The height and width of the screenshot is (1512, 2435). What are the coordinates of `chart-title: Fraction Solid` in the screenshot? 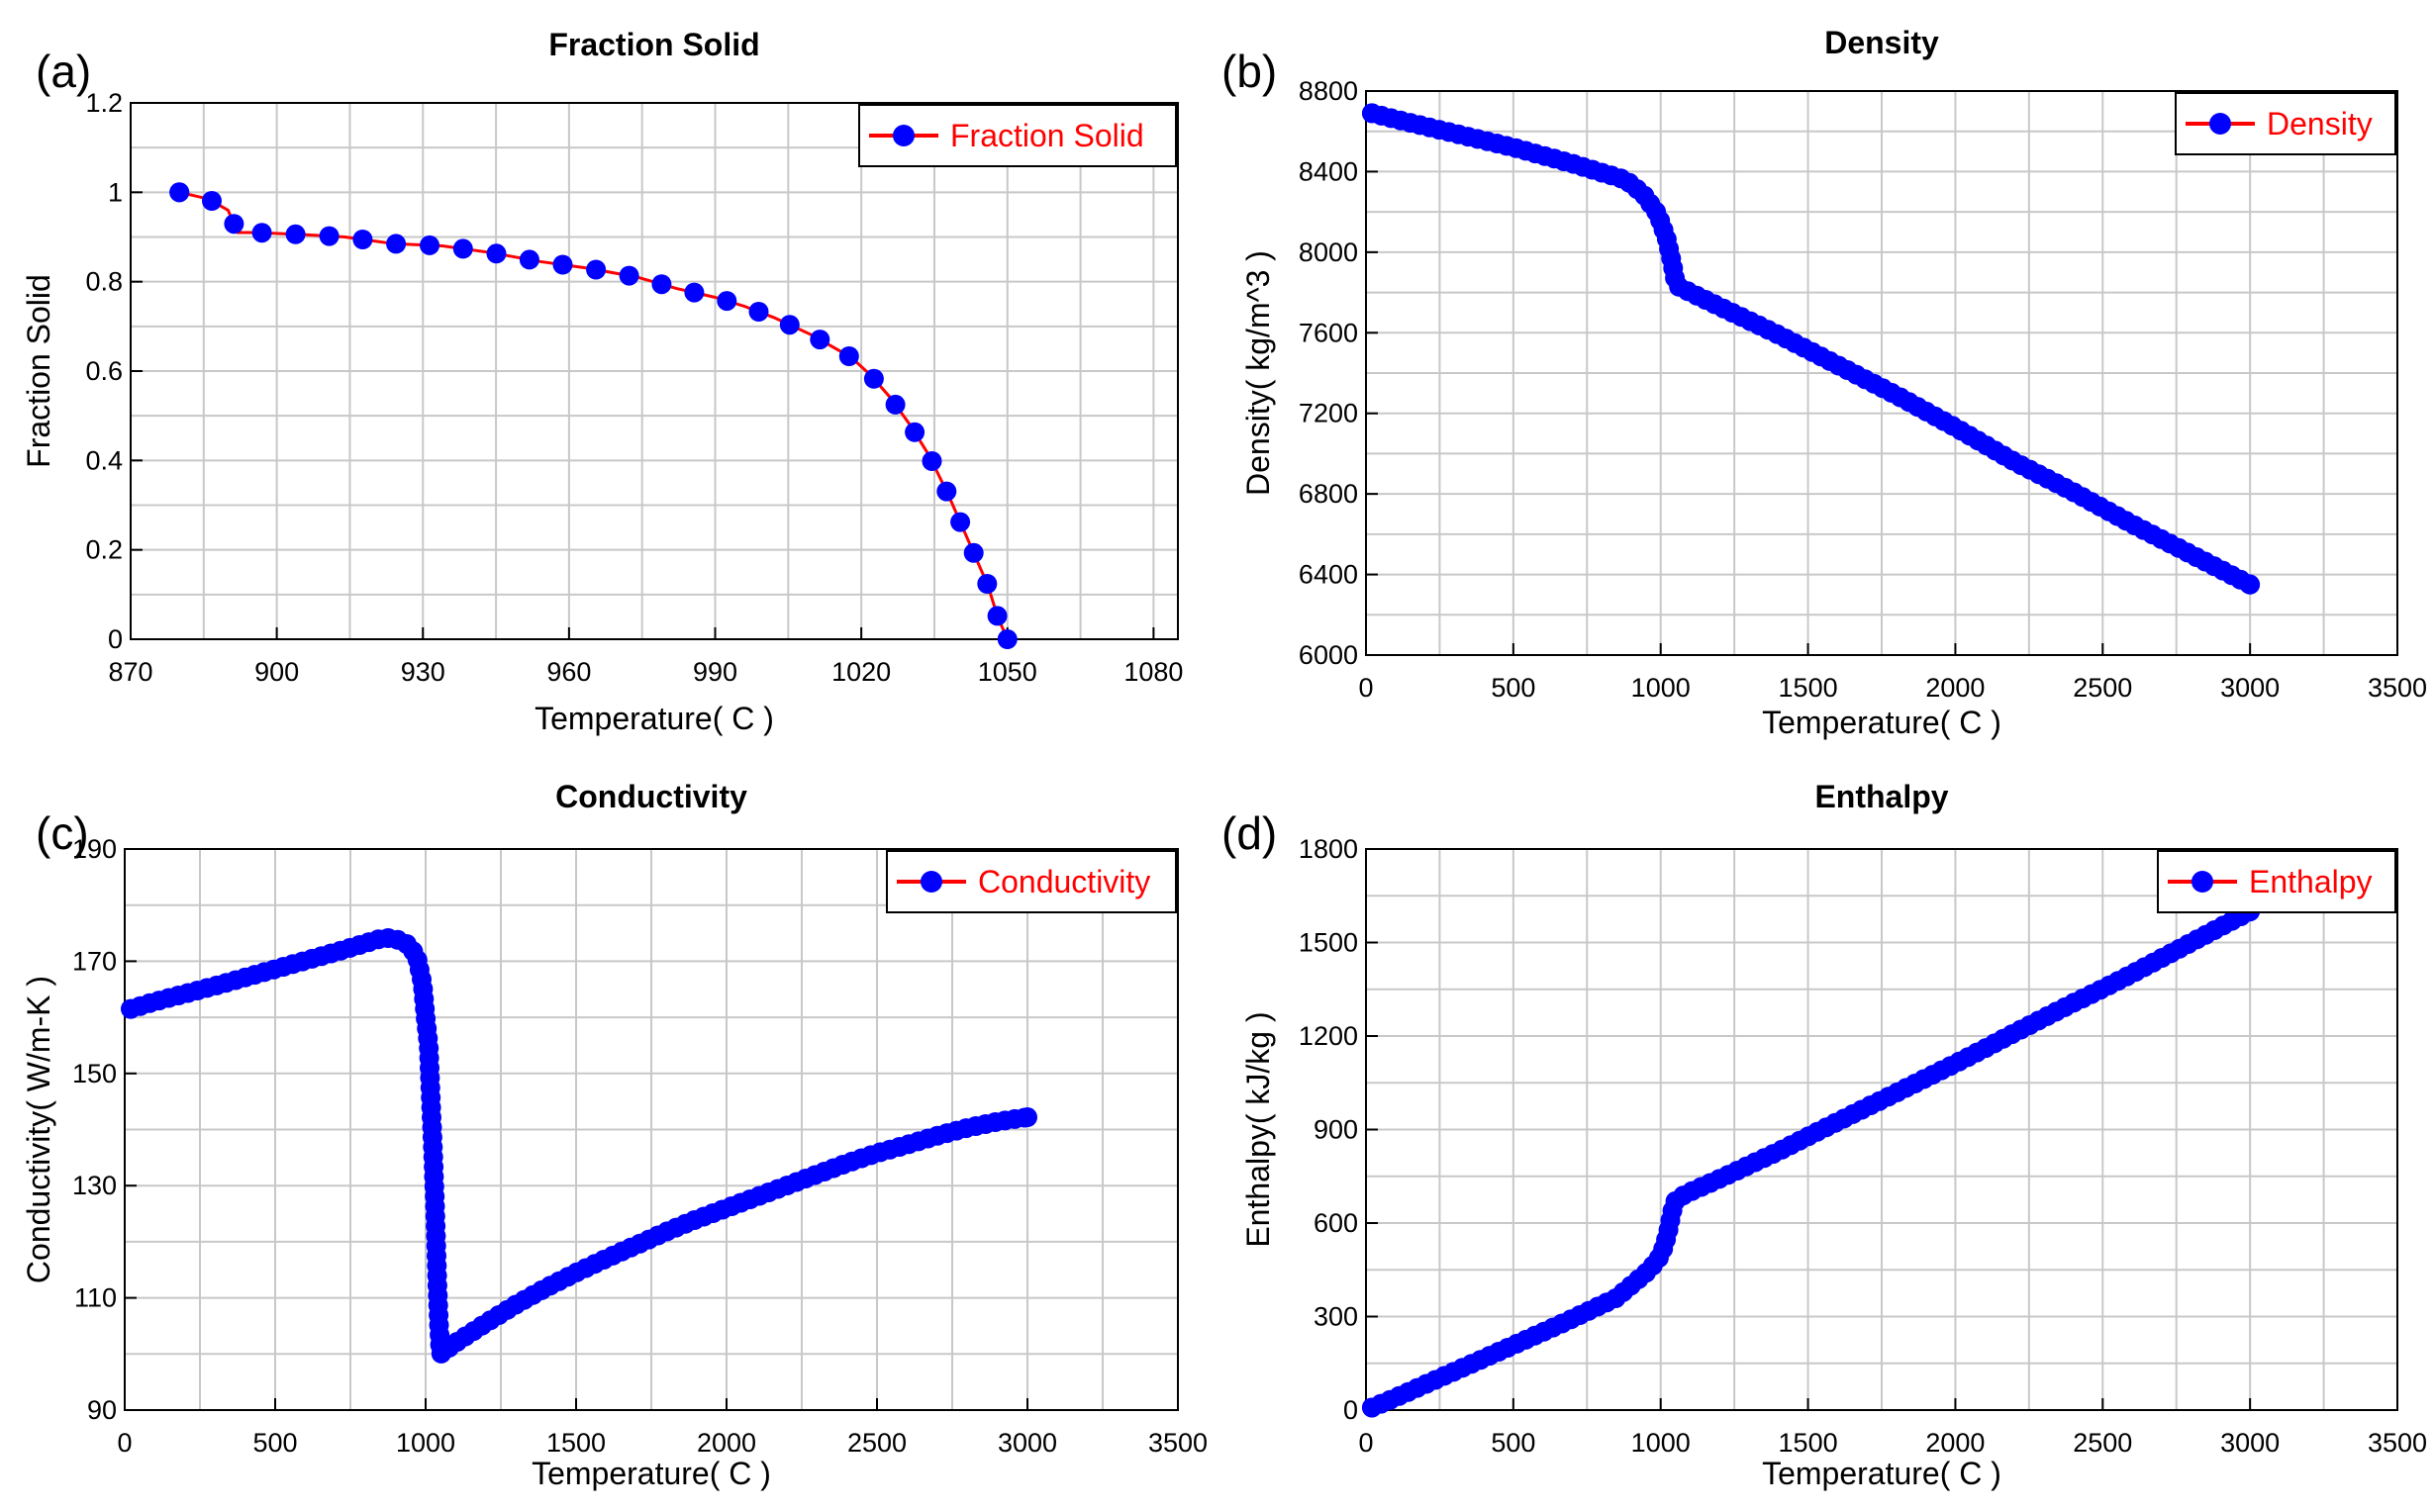 It's located at (654, 45).